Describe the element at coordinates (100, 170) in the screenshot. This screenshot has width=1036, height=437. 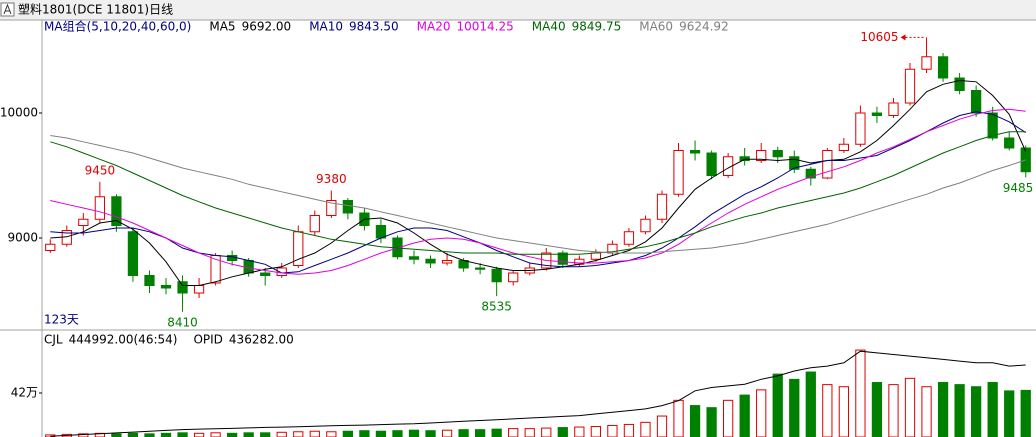
I see `extreme-label: 9450` at that location.